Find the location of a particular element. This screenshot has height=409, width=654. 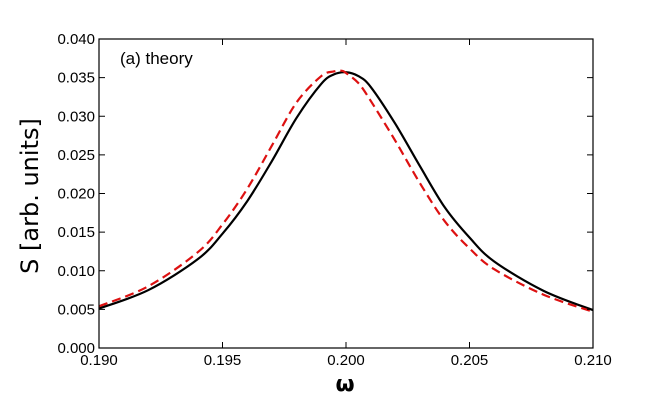

x-tick-label: 0.205 is located at coordinates (470, 360).